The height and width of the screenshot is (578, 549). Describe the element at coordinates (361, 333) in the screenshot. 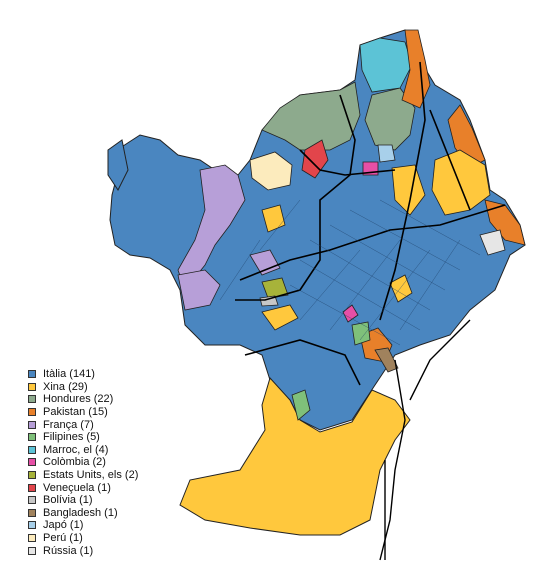

I see `region-filipines` at that location.